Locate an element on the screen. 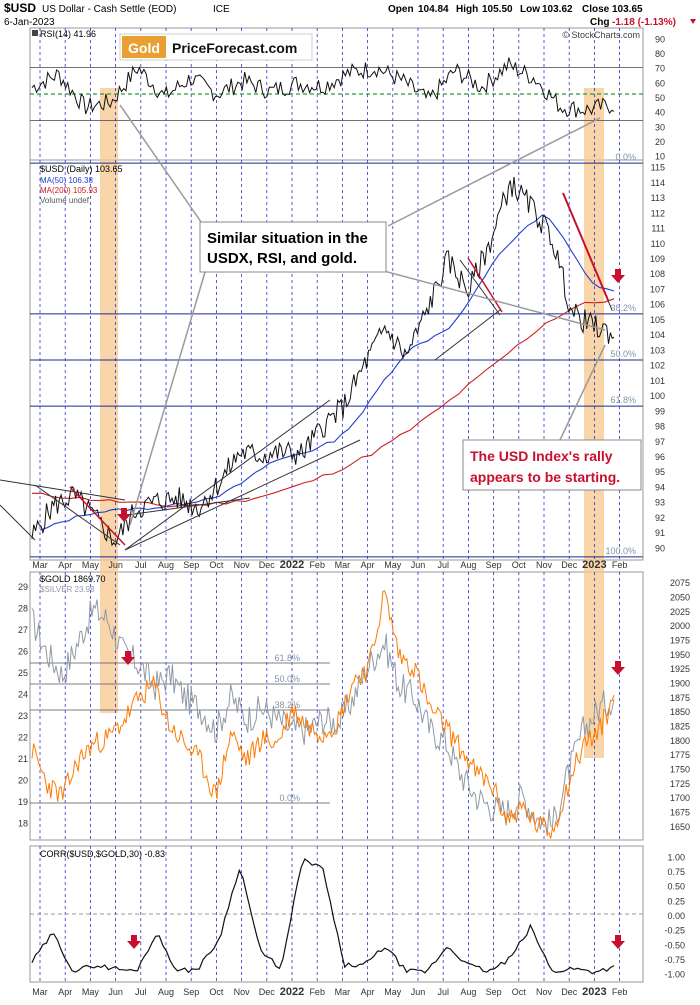  y-tick-label: -0.25 is located at coordinates (674, 931).